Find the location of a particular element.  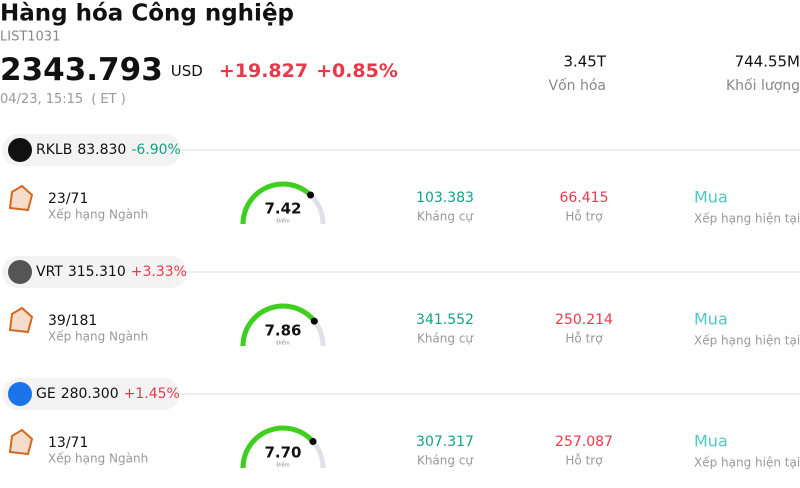

ticker: RKLB is located at coordinates (54, 150).